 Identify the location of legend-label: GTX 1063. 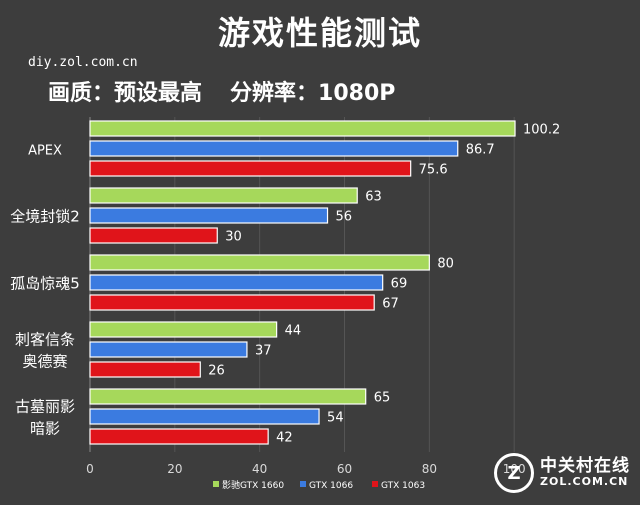
(403, 486).